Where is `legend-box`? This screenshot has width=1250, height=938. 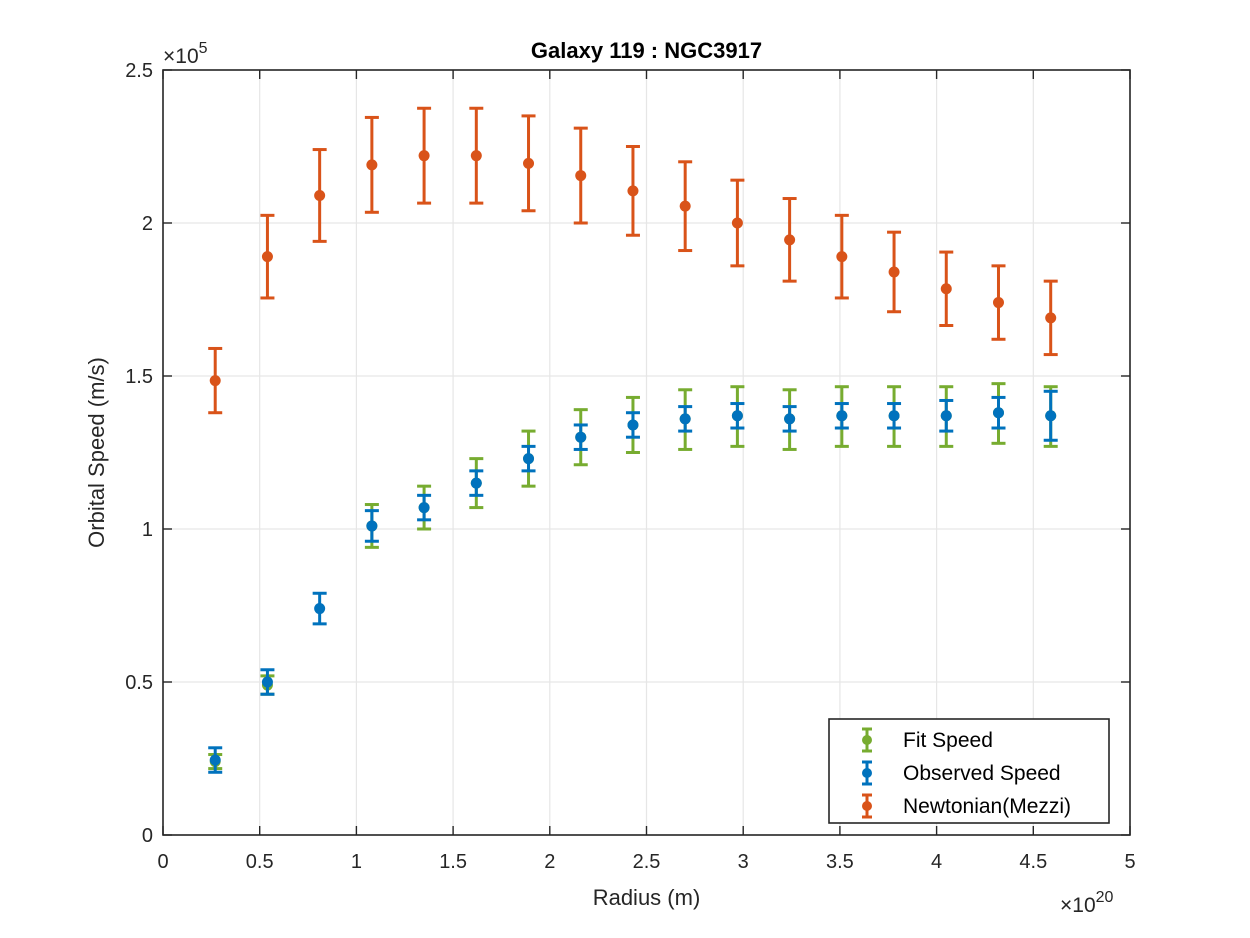 legend-box is located at coordinates (969, 771).